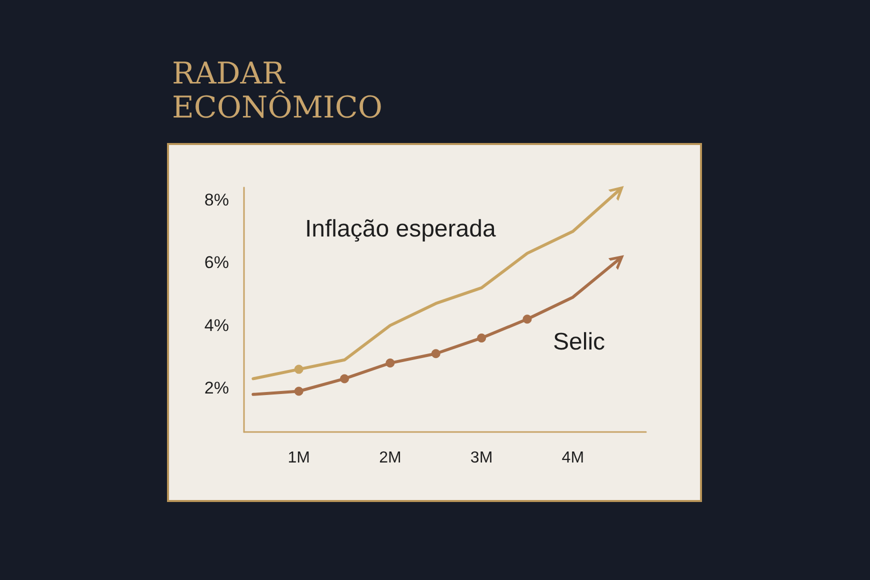 This screenshot has width=870, height=580. What do you see at coordinates (390, 458) in the screenshot?
I see `x-tick-label: 2M` at bounding box center [390, 458].